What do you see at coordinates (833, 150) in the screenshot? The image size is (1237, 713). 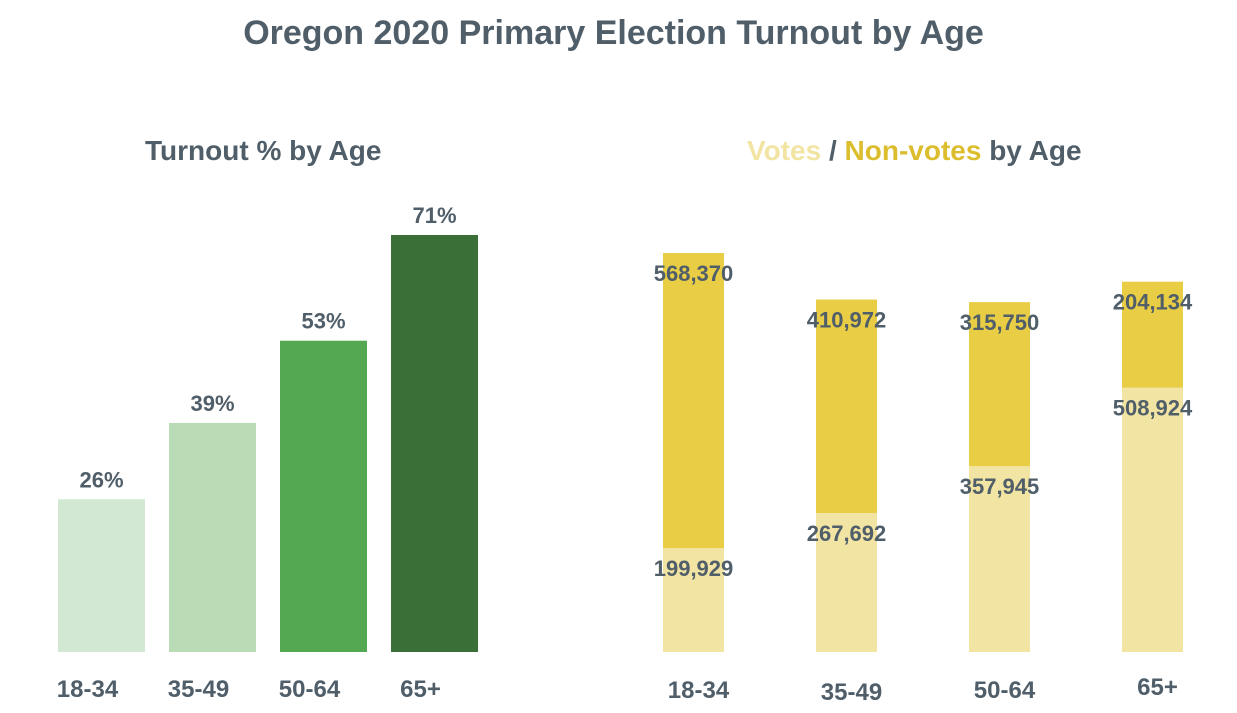 I see `title-part-slash: /` at bounding box center [833, 150].